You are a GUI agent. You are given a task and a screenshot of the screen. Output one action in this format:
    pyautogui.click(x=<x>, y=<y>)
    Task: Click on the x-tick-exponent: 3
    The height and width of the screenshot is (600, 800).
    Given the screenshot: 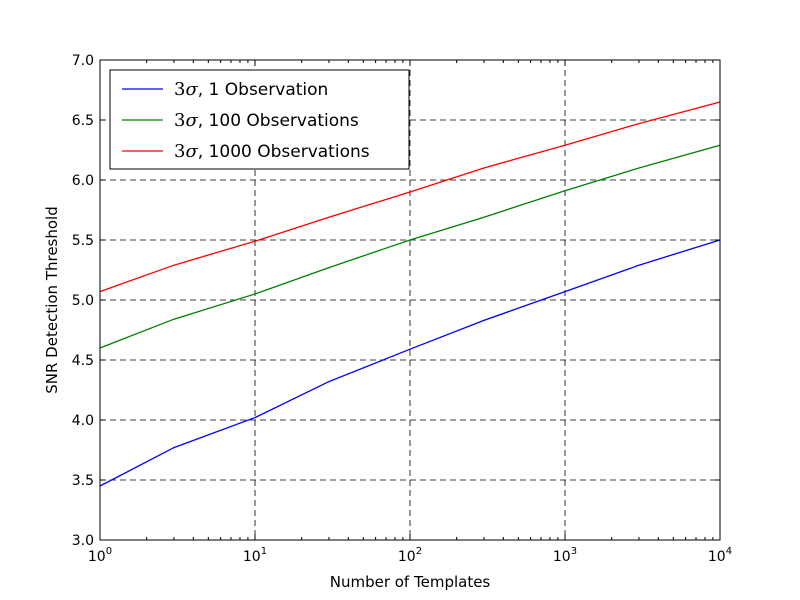 What is the action you would take?
    pyautogui.click(x=574, y=551)
    